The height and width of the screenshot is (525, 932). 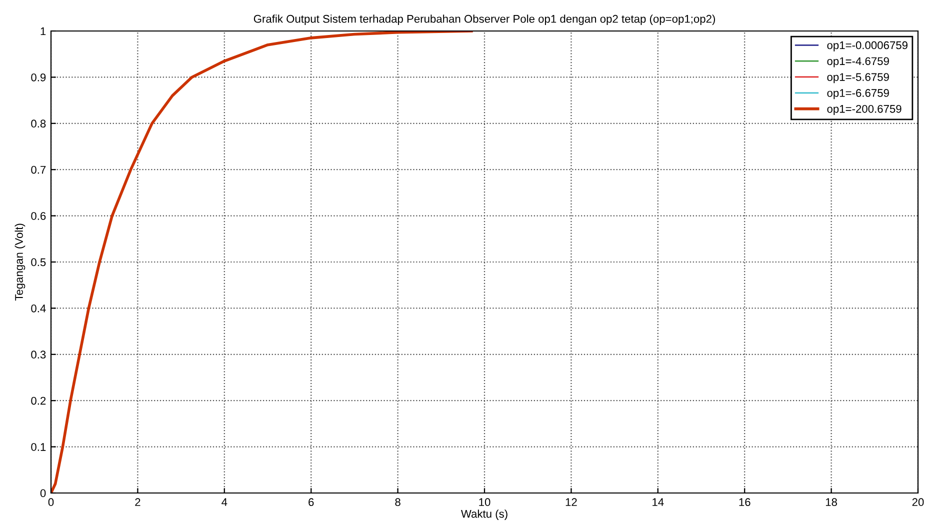 What do you see at coordinates (858, 78) in the screenshot?
I see `legend-label: op1=-5.6759` at bounding box center [858, 78].